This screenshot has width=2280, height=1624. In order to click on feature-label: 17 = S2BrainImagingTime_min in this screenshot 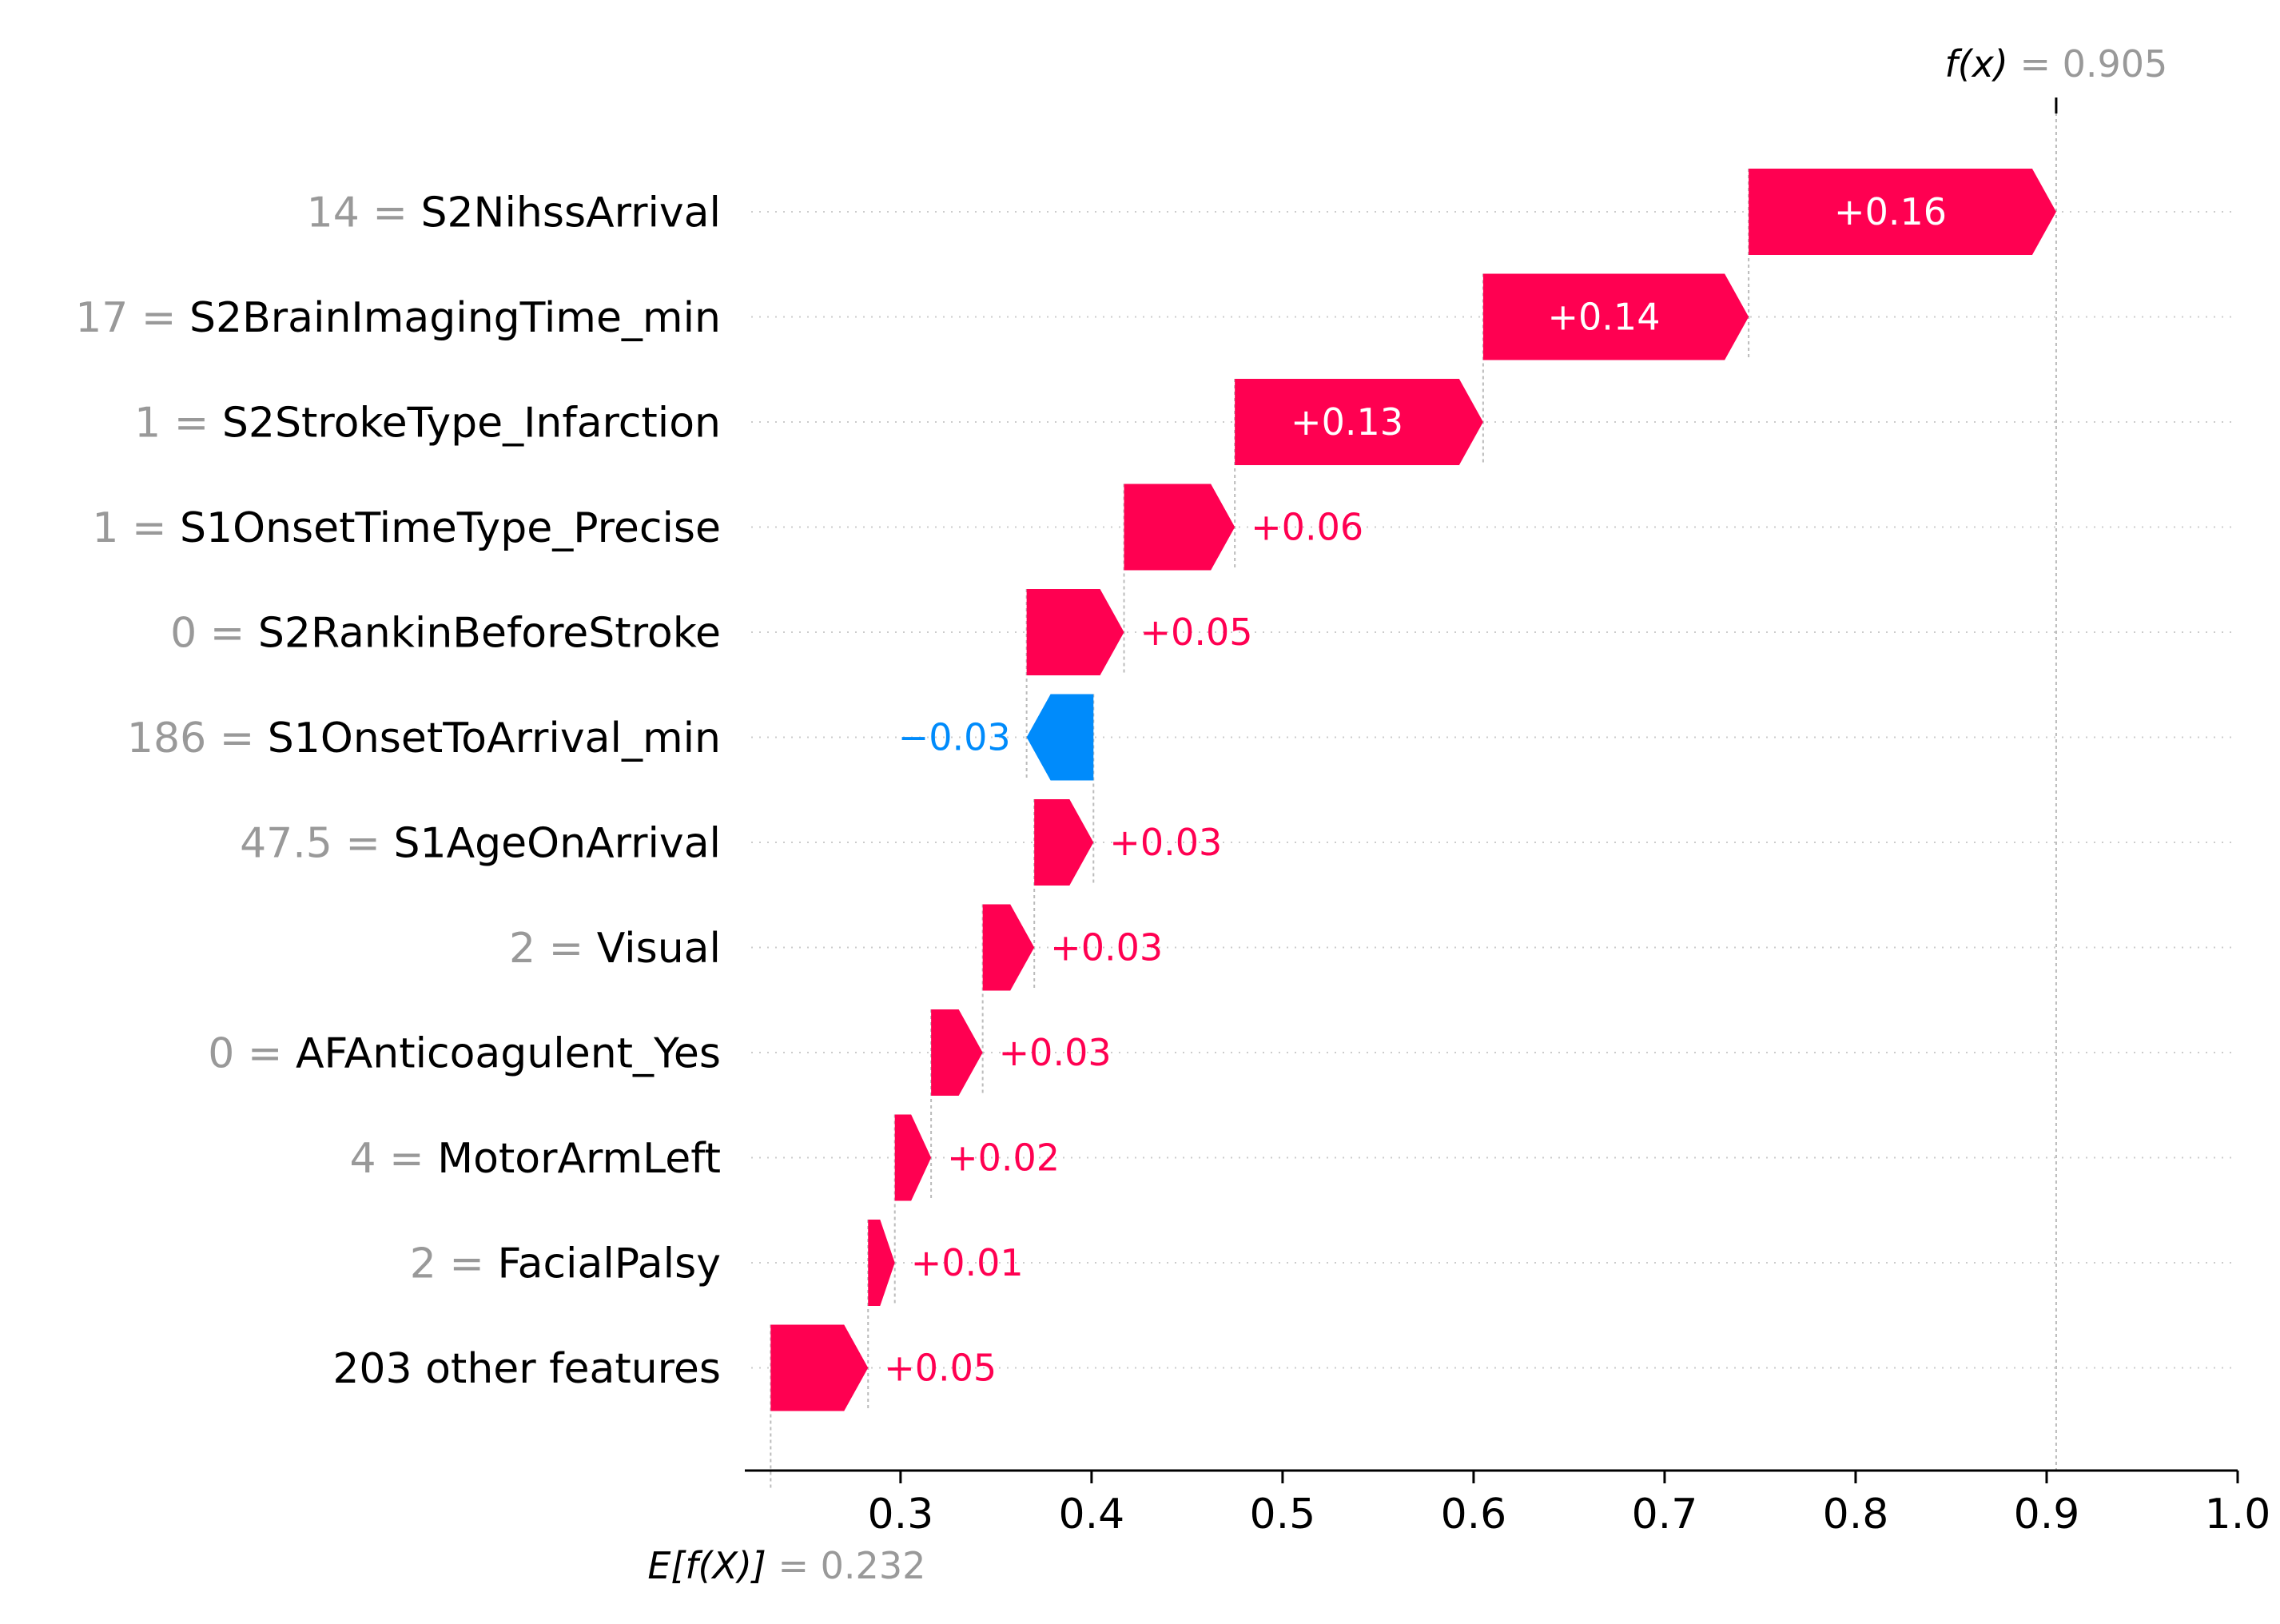, I will do `click(398, 318)`.